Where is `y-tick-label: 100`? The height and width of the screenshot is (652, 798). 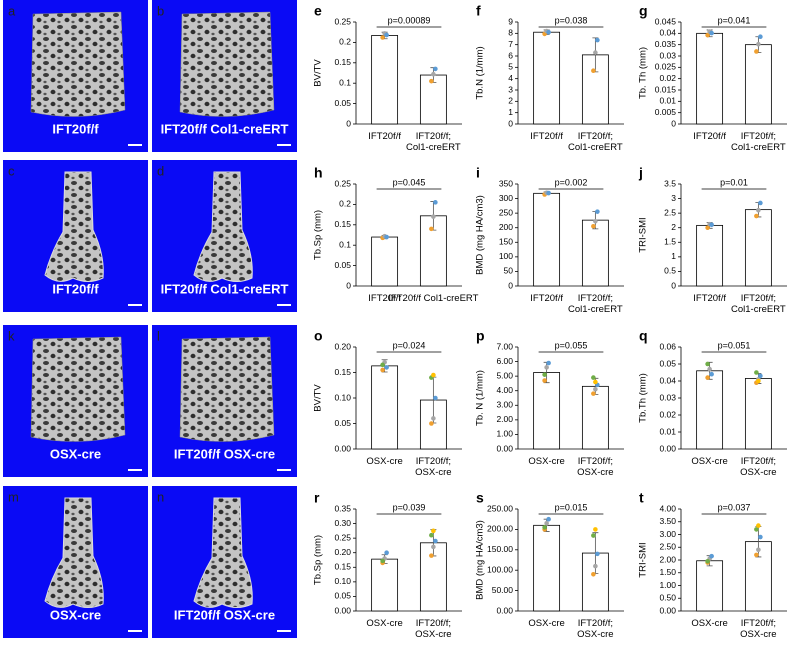
y-tick-label: 100 is located at coordinates (506, 256).